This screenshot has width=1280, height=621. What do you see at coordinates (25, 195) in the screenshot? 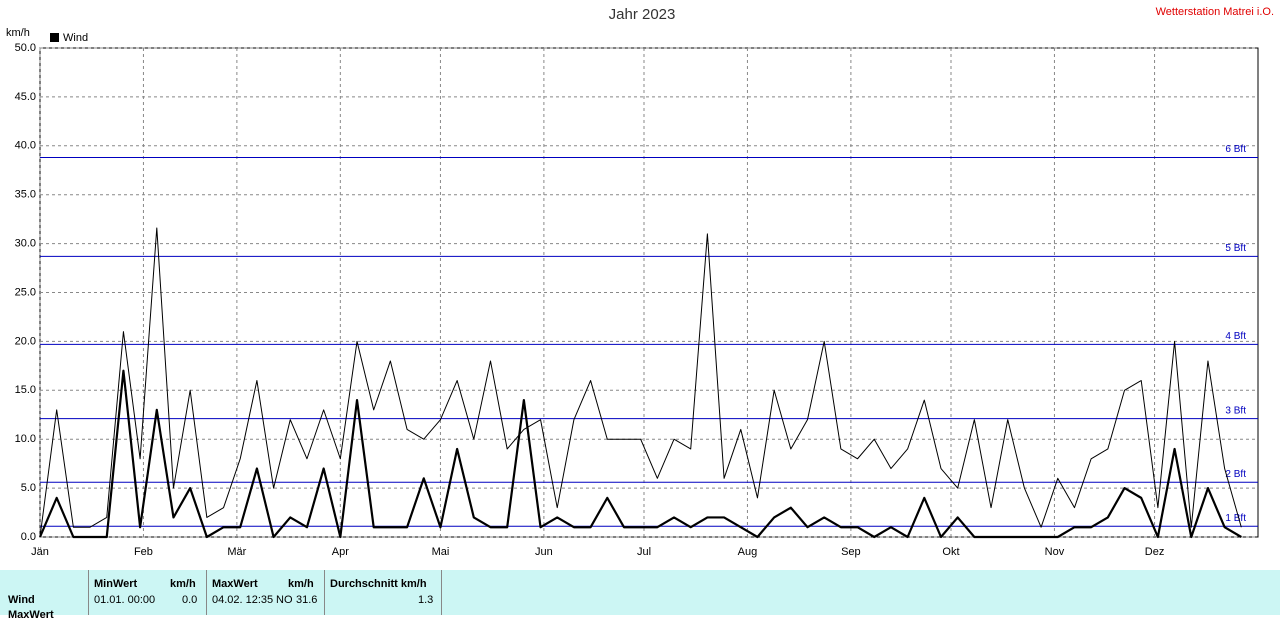
I see `y-tick-label: 35.0` at bounding box center [25, 195].